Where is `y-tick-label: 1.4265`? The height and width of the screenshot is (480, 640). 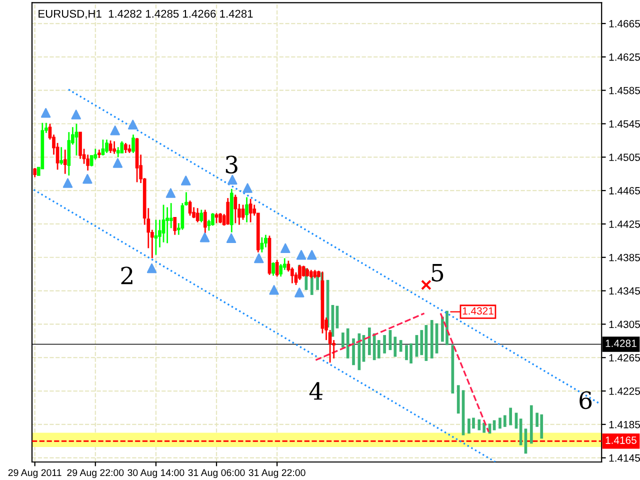 y-tick-label: 1.4265 is located at coordinates (624, 358).